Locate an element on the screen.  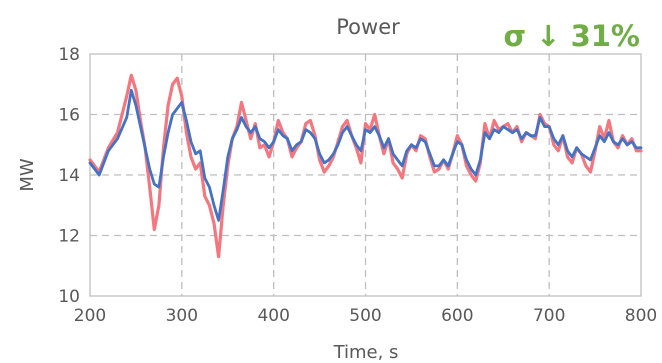
std-reduction-annotation: σ ↓ 31% is located at coordinates (572, 36).